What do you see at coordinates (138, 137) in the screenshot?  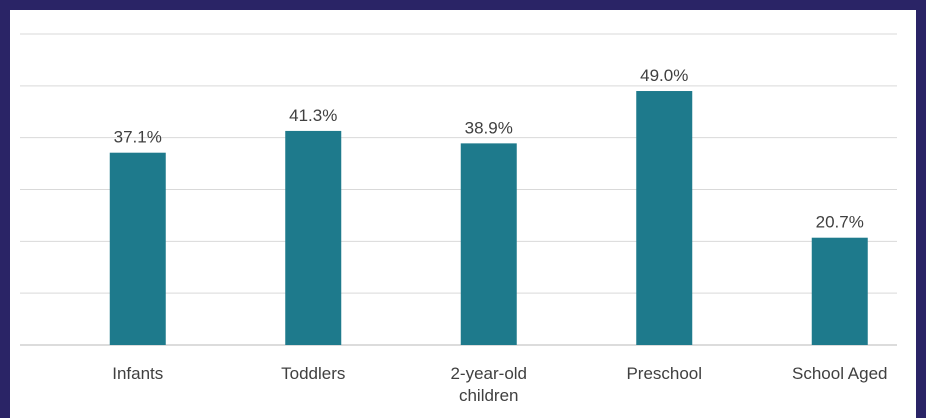 I see `data-label: 37.1%` at bounding box center [138, 137].